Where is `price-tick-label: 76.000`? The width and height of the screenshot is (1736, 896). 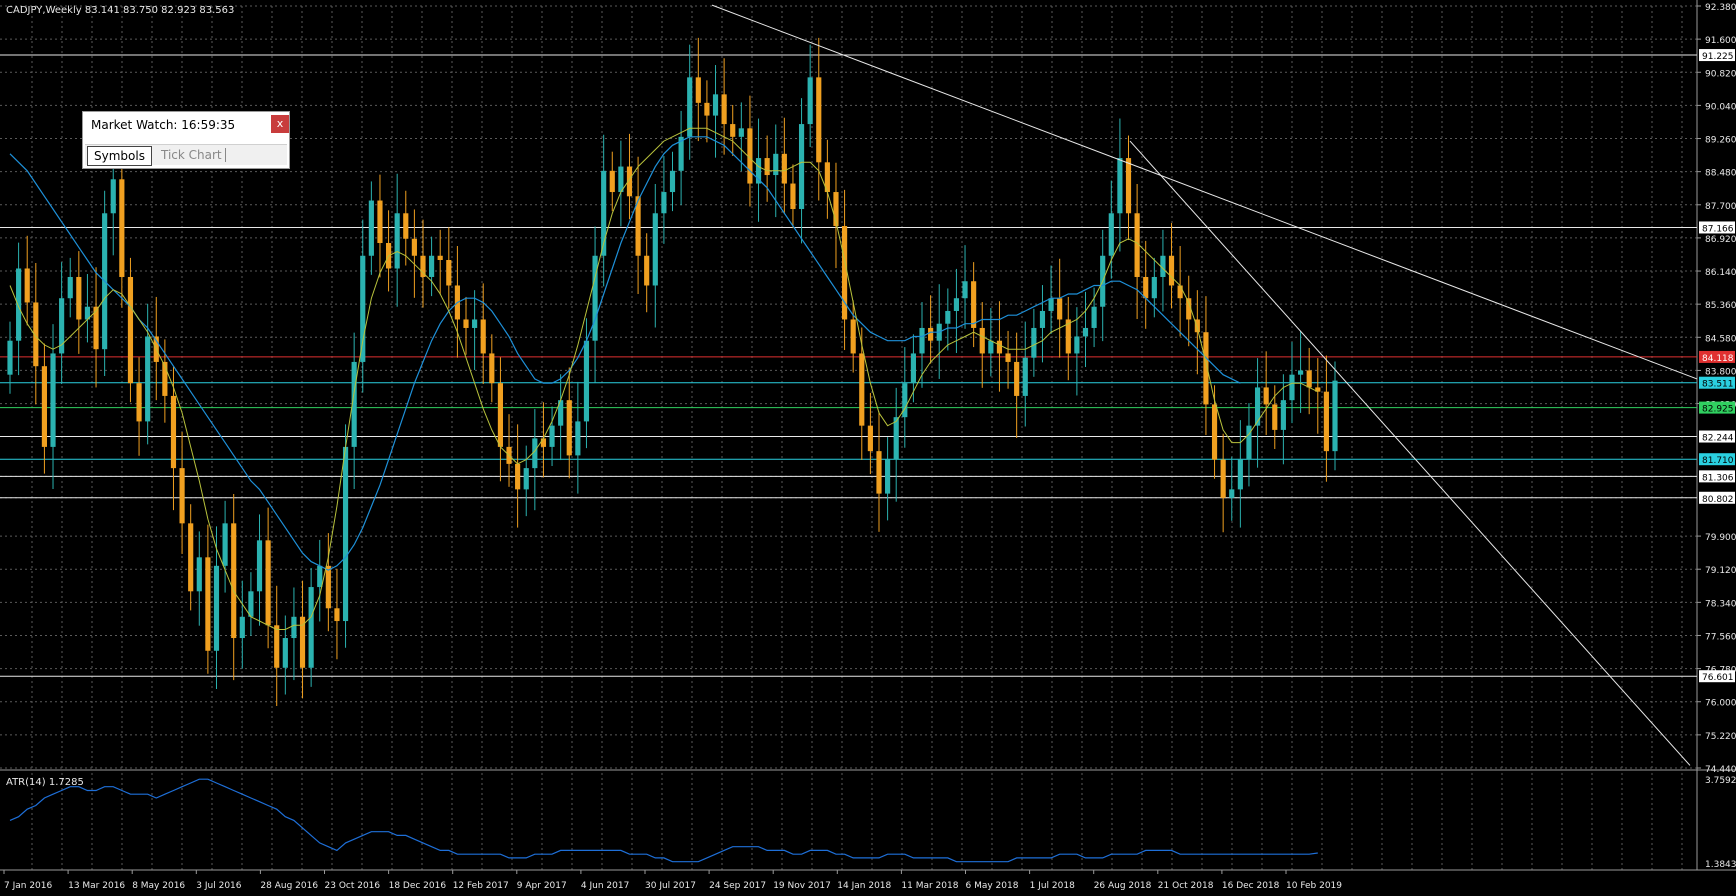 price-tick-label: 76.000 is located at coordinates (1720, 704).